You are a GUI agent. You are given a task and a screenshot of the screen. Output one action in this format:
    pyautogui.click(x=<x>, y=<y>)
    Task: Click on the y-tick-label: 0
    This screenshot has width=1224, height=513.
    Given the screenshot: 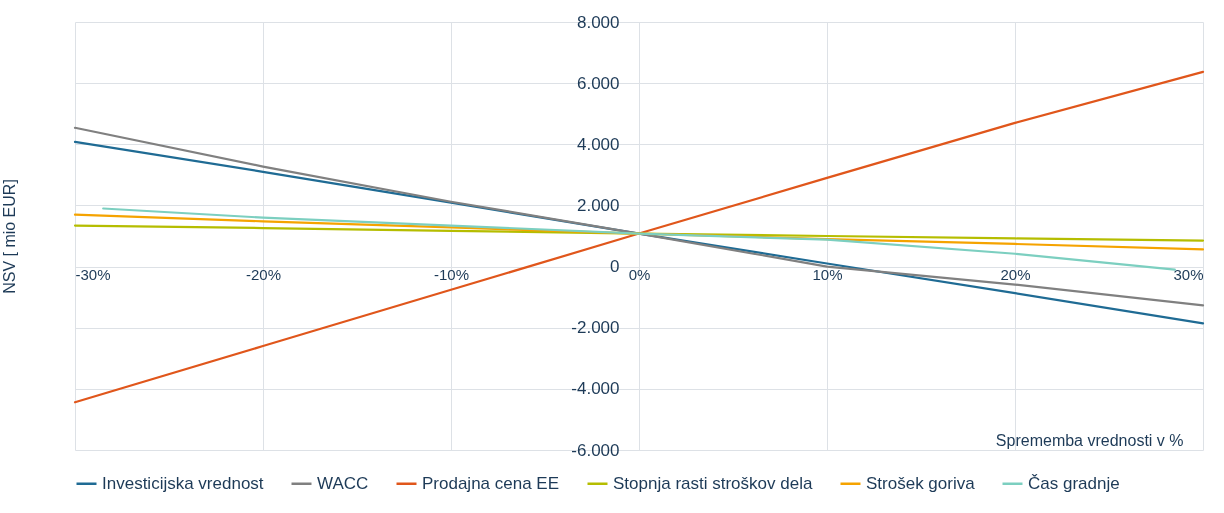 What is the action you would take?
    pyautogui.click(x=615, y=267)
    